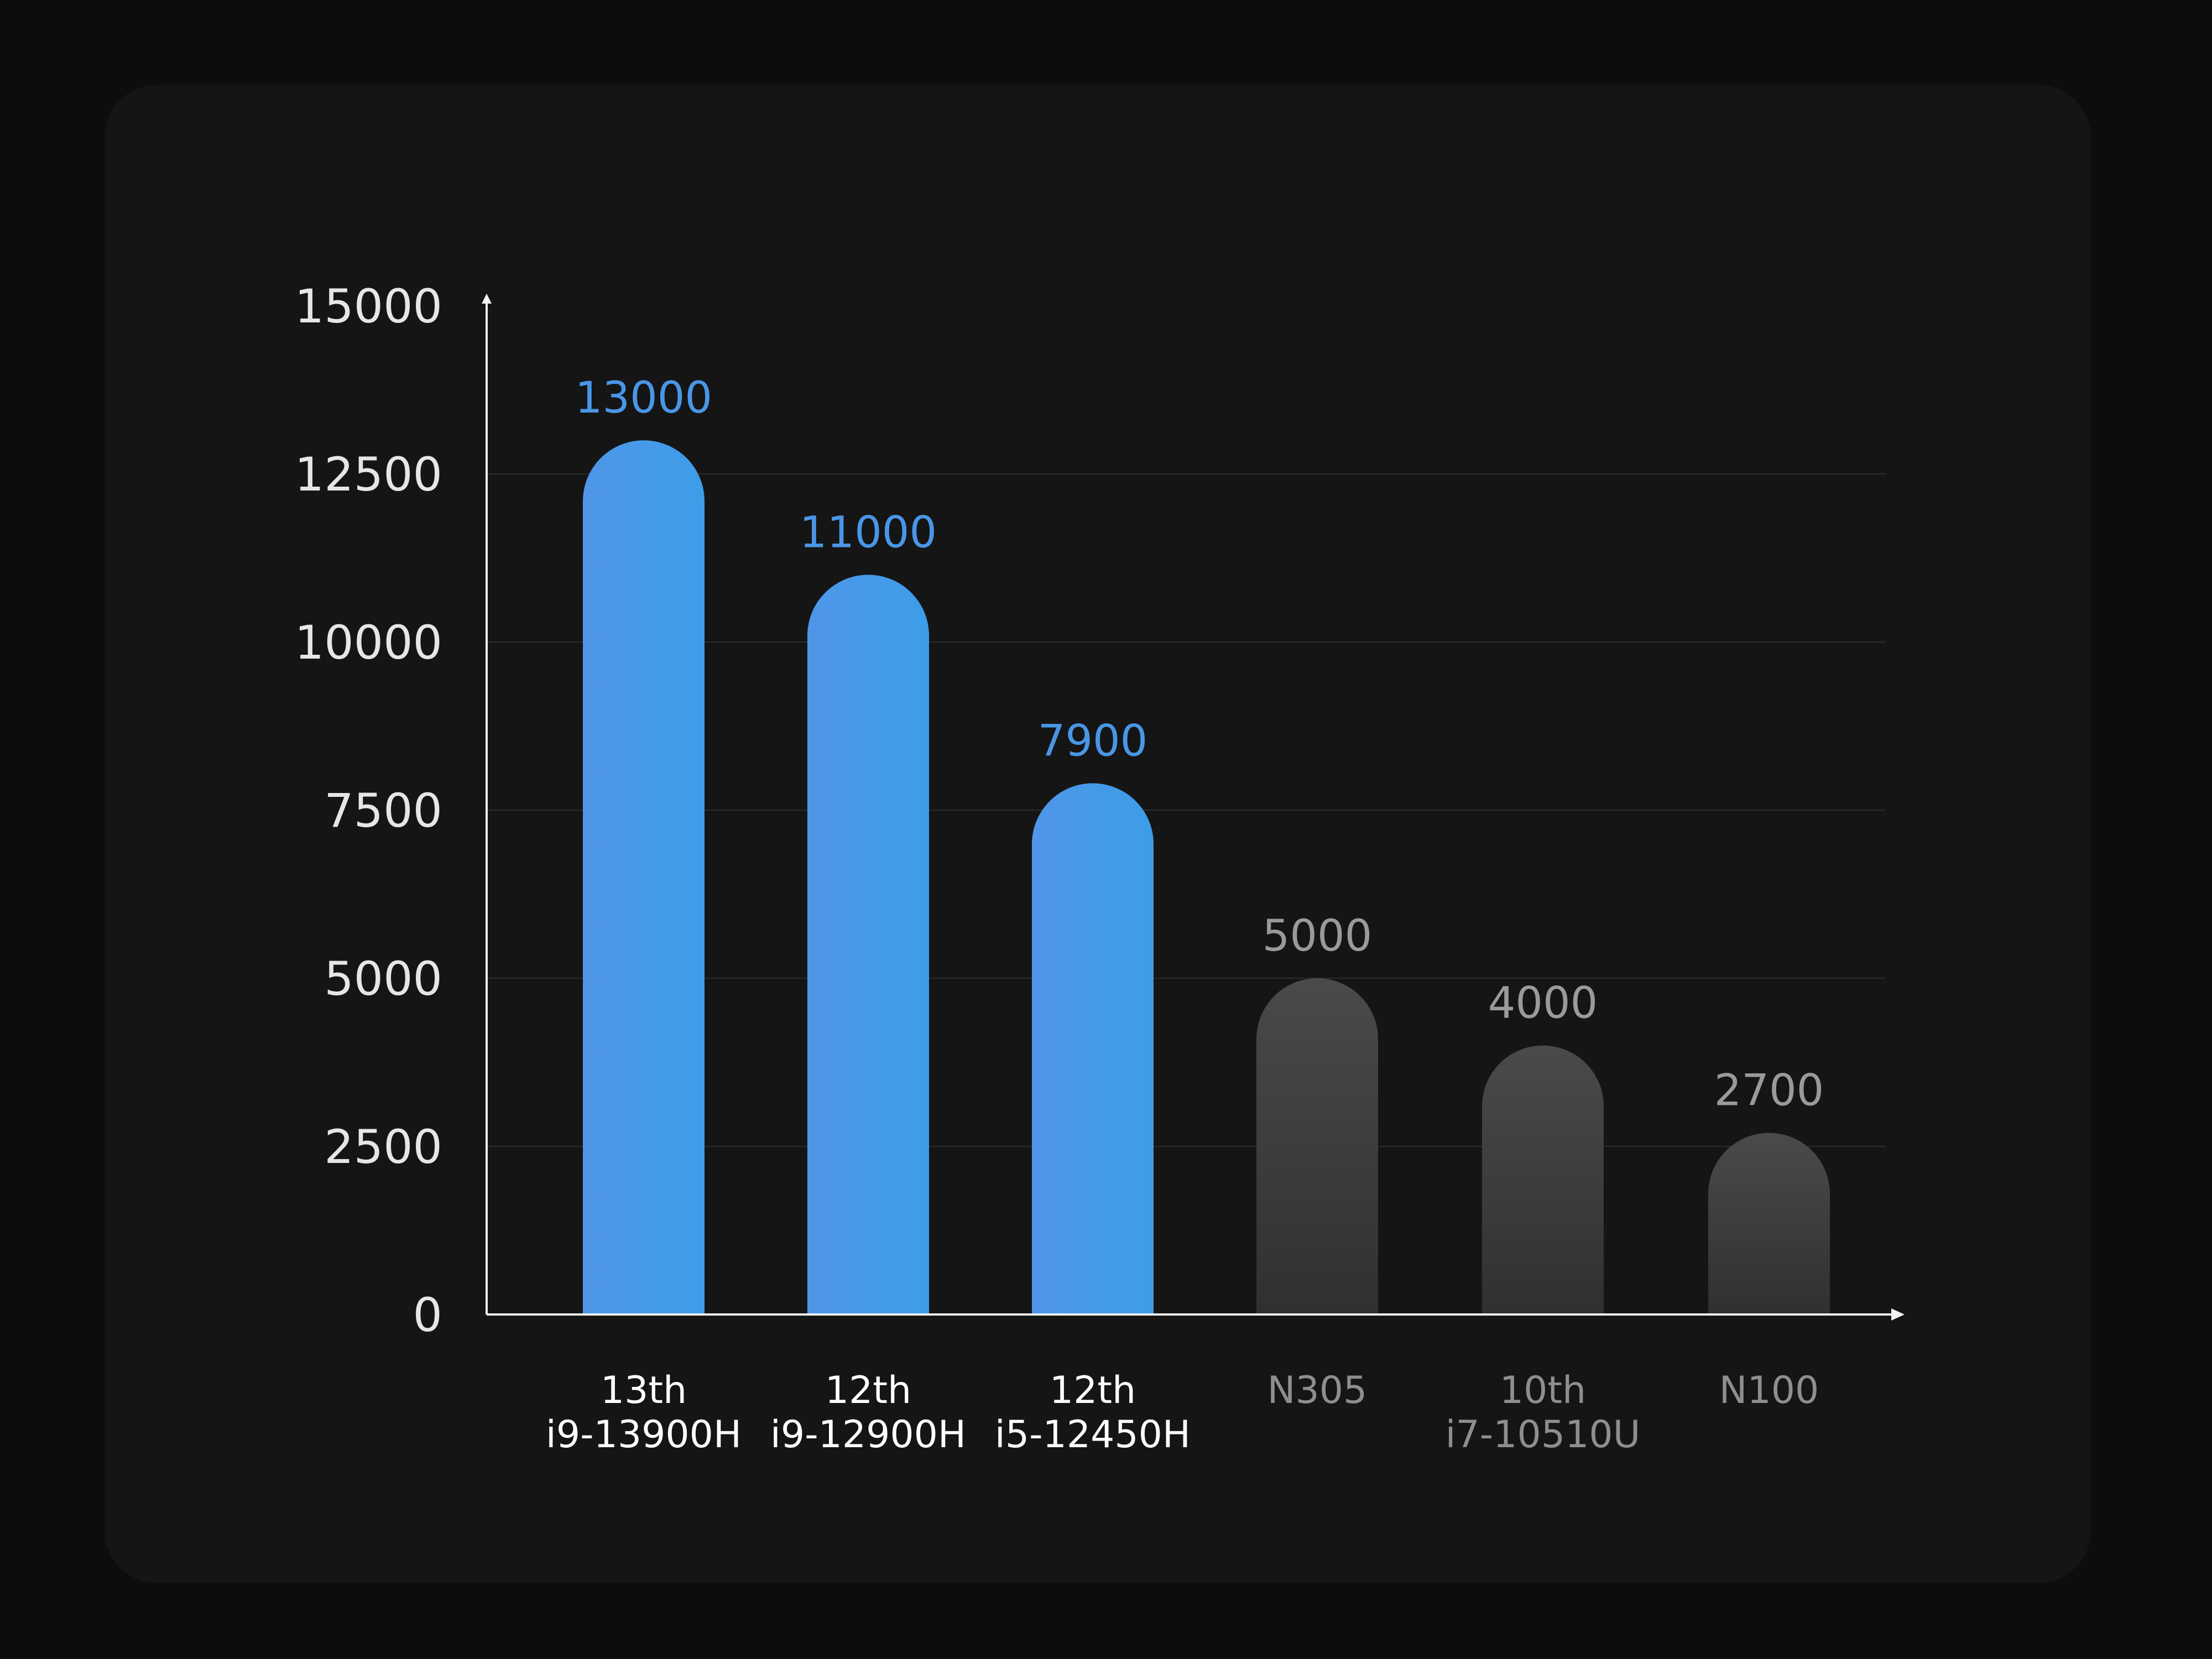 This screenshot has width=2212, height=1659. Describe the element at coordinates (487, 299) in the screenshot. I see `y-axis-arrow` at that location.